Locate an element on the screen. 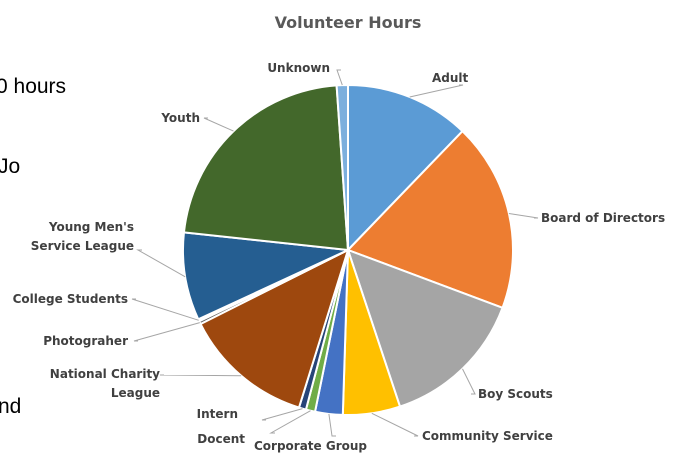  pie-slice-young-men-s-service-league is located at coordinates (265, 276).